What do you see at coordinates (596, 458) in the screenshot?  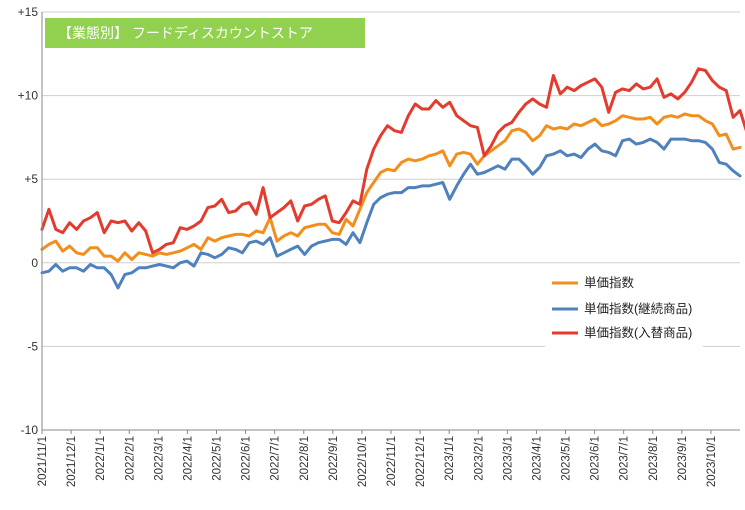 I see `x-tick-label: 2023/6/1` at bounding box center [596, 458].